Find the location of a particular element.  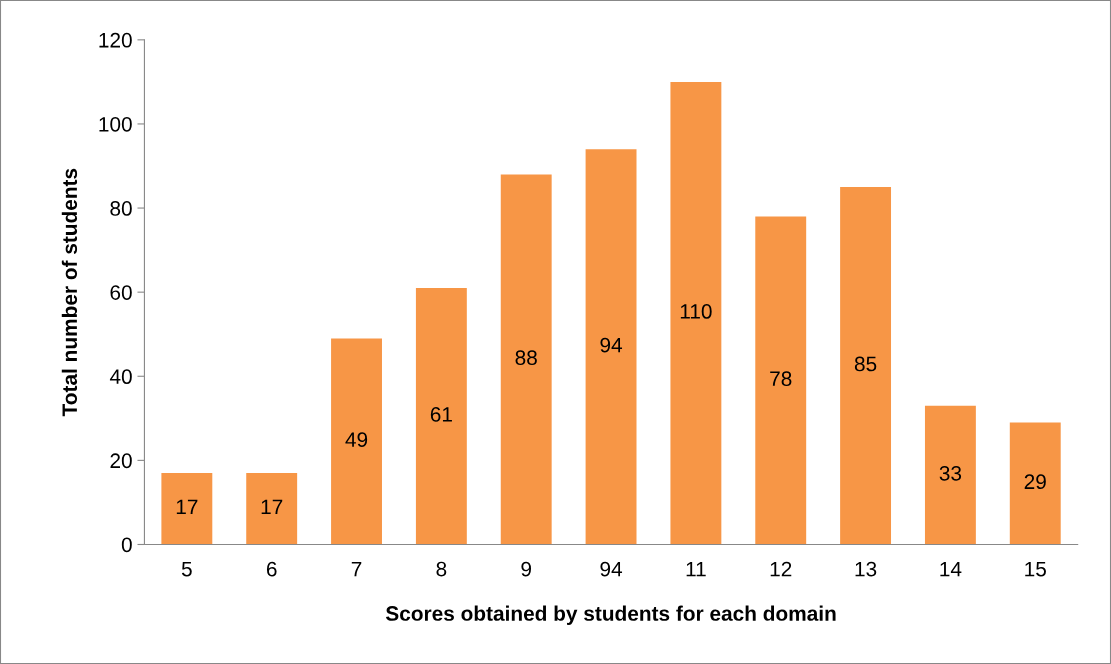

y-tick-label: 0 is located at coordinates (126, 545).